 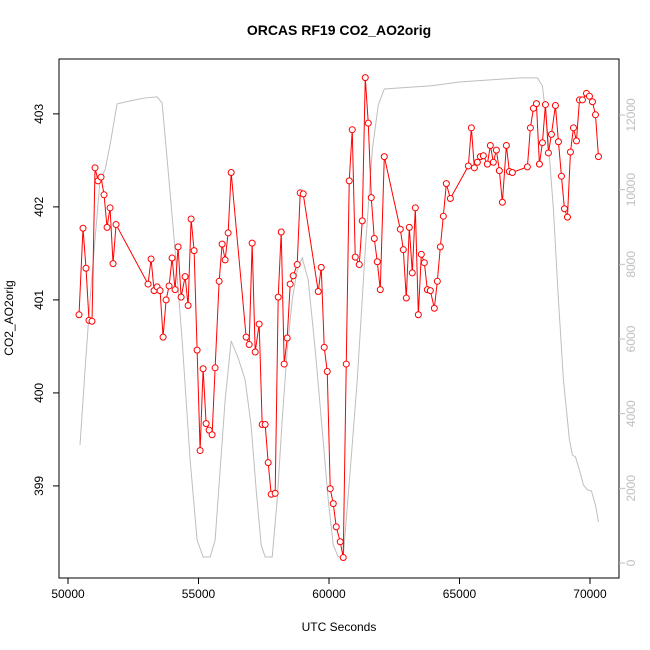 What do you see at coordinates (9, 317) in the screenshot?
I see `y-axis-label: CO2_AO2orig` at bounding box center [9, 317].